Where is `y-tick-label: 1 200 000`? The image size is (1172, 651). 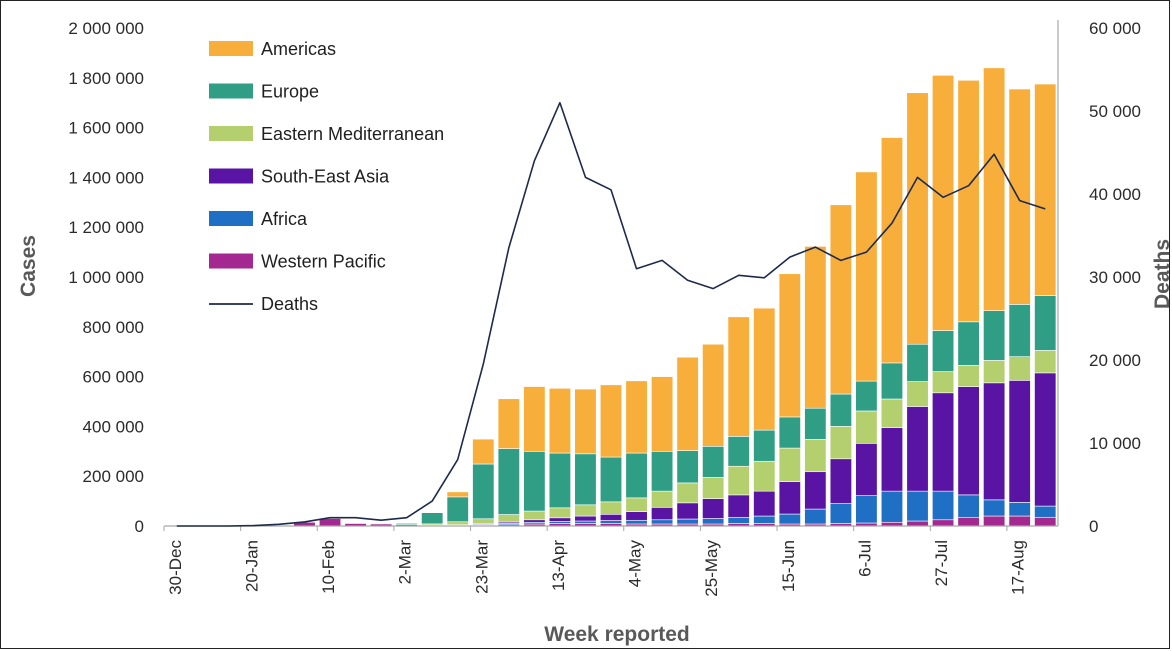
y-tick-label: 1 200 000 is located at coordinates (106, 227).